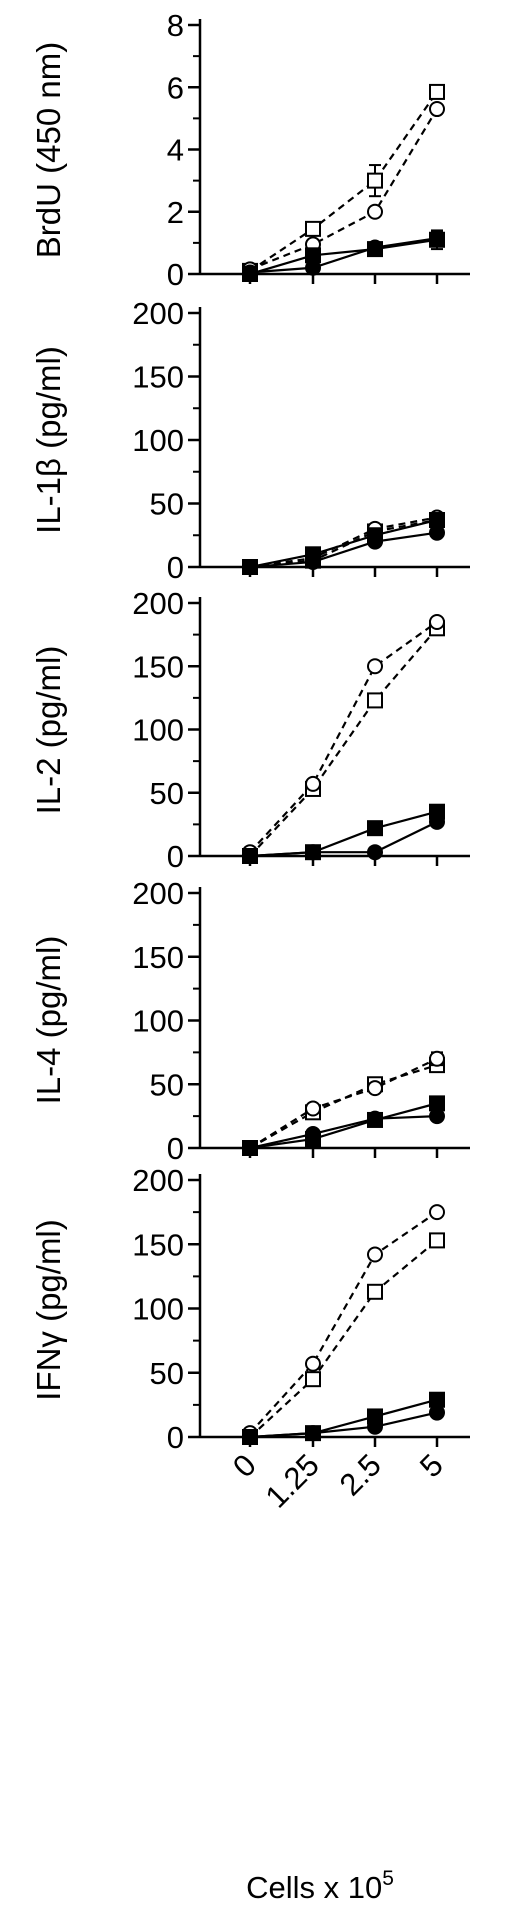  I want to click on x-axis-label-base: Cells x 10, so click(314, 1887).